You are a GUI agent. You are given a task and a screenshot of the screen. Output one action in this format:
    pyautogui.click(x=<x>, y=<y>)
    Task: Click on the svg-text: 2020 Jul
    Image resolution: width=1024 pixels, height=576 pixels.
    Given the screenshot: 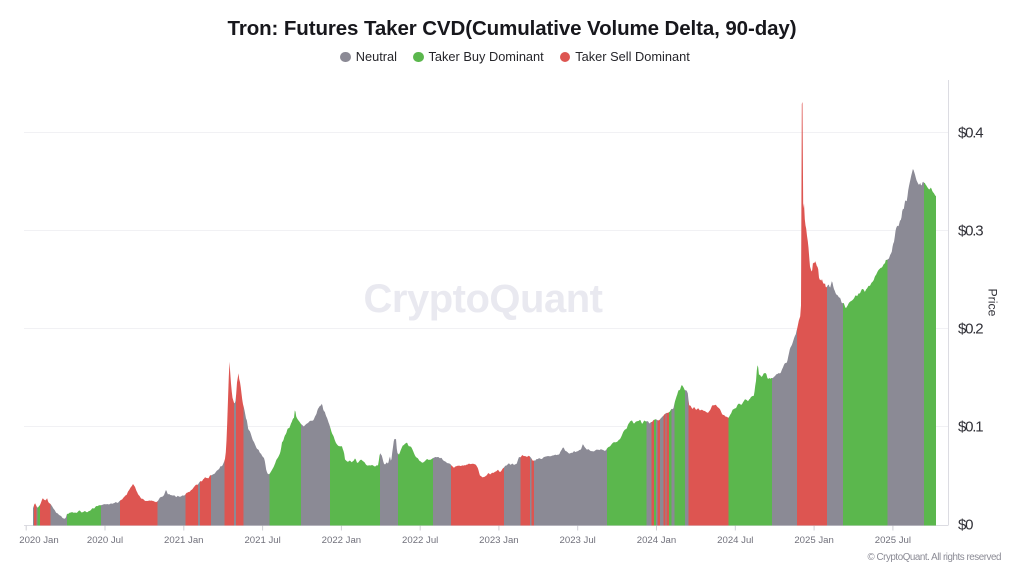 What is the action you would take?
    pyautogui.click(x=105, y=540)
    